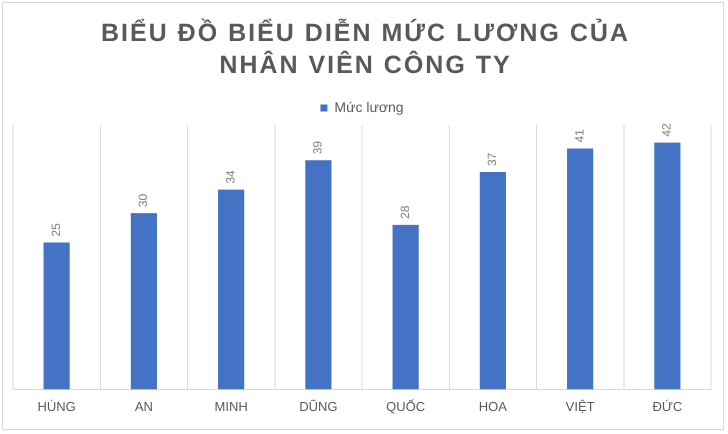  Describe the element at coordinates (493, 406) in the screenshot. I see `x-tick-label: HOA` at that location.